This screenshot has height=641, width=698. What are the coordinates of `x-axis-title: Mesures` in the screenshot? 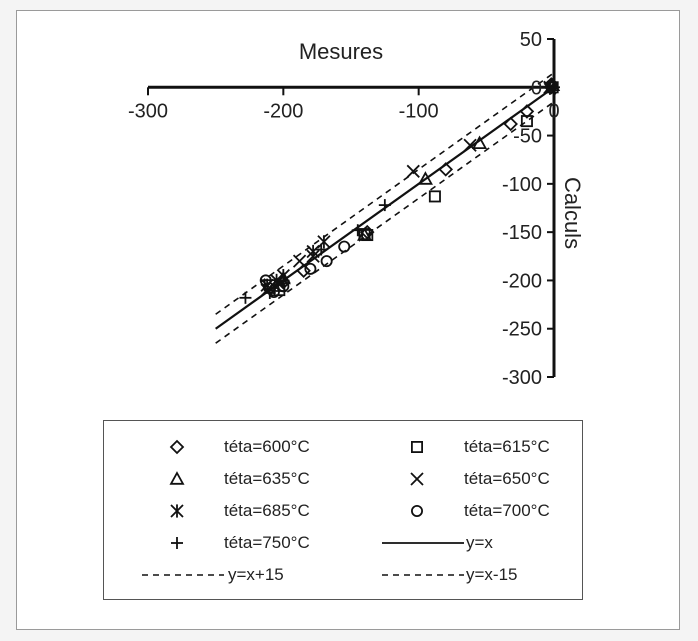 It's located at (341, 51).